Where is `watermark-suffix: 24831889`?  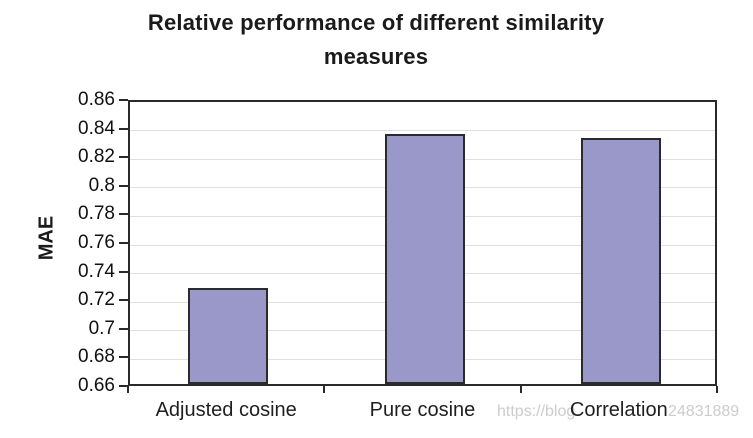 watermark-suffix: 24831889 is located at coordinates (704, 411).